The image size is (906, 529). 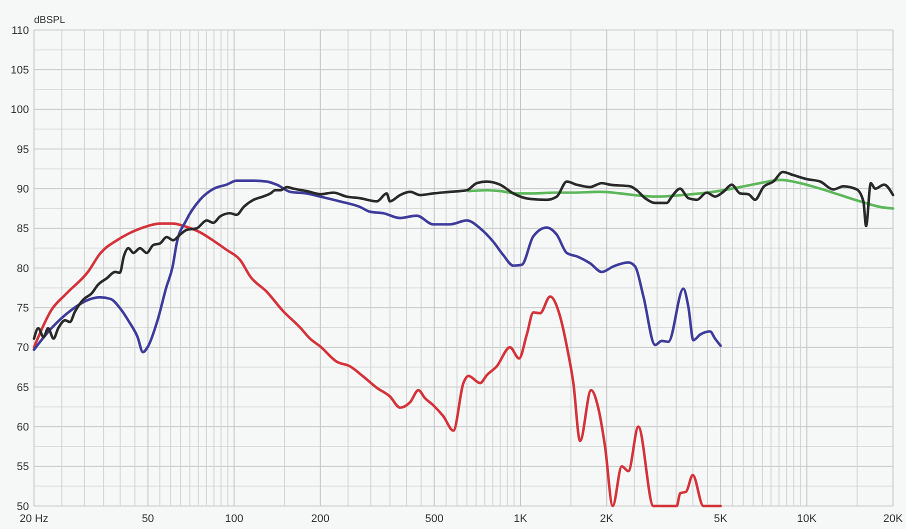 I want to click on x-tick-label: 20K, so click(x=893, y=519).